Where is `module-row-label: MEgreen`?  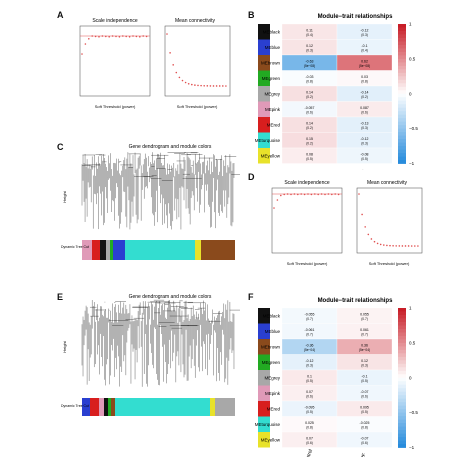
module-row-label: MEgreen is located at coordinates (271, 362).